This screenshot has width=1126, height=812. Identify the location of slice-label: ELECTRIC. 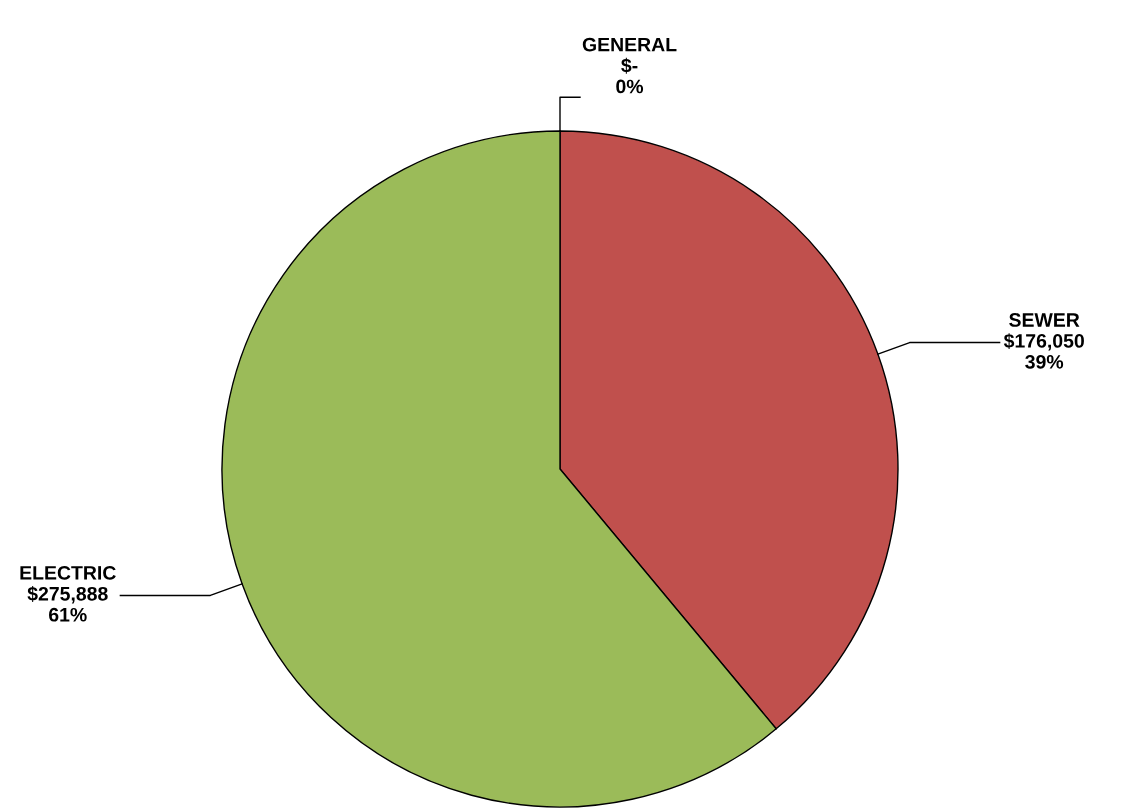
(68, 572).